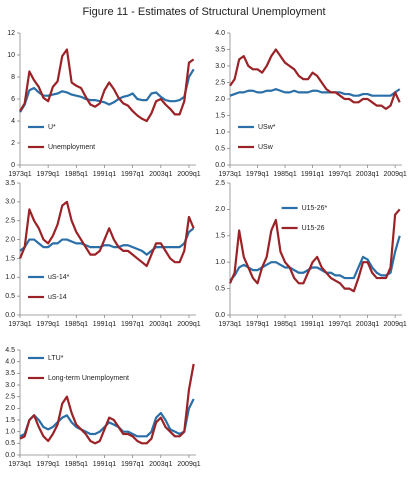 This screenshot has width=408, height=480. Describe the element at coordinates (59, 277) in the screenshot. I see `legend-label: uS-14*` at that location.